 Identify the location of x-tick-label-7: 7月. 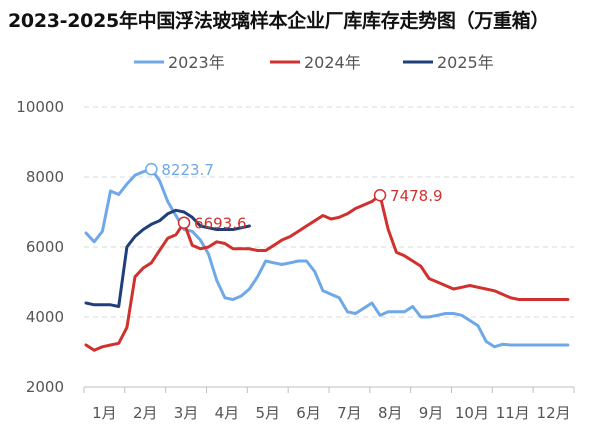
(349, 413).